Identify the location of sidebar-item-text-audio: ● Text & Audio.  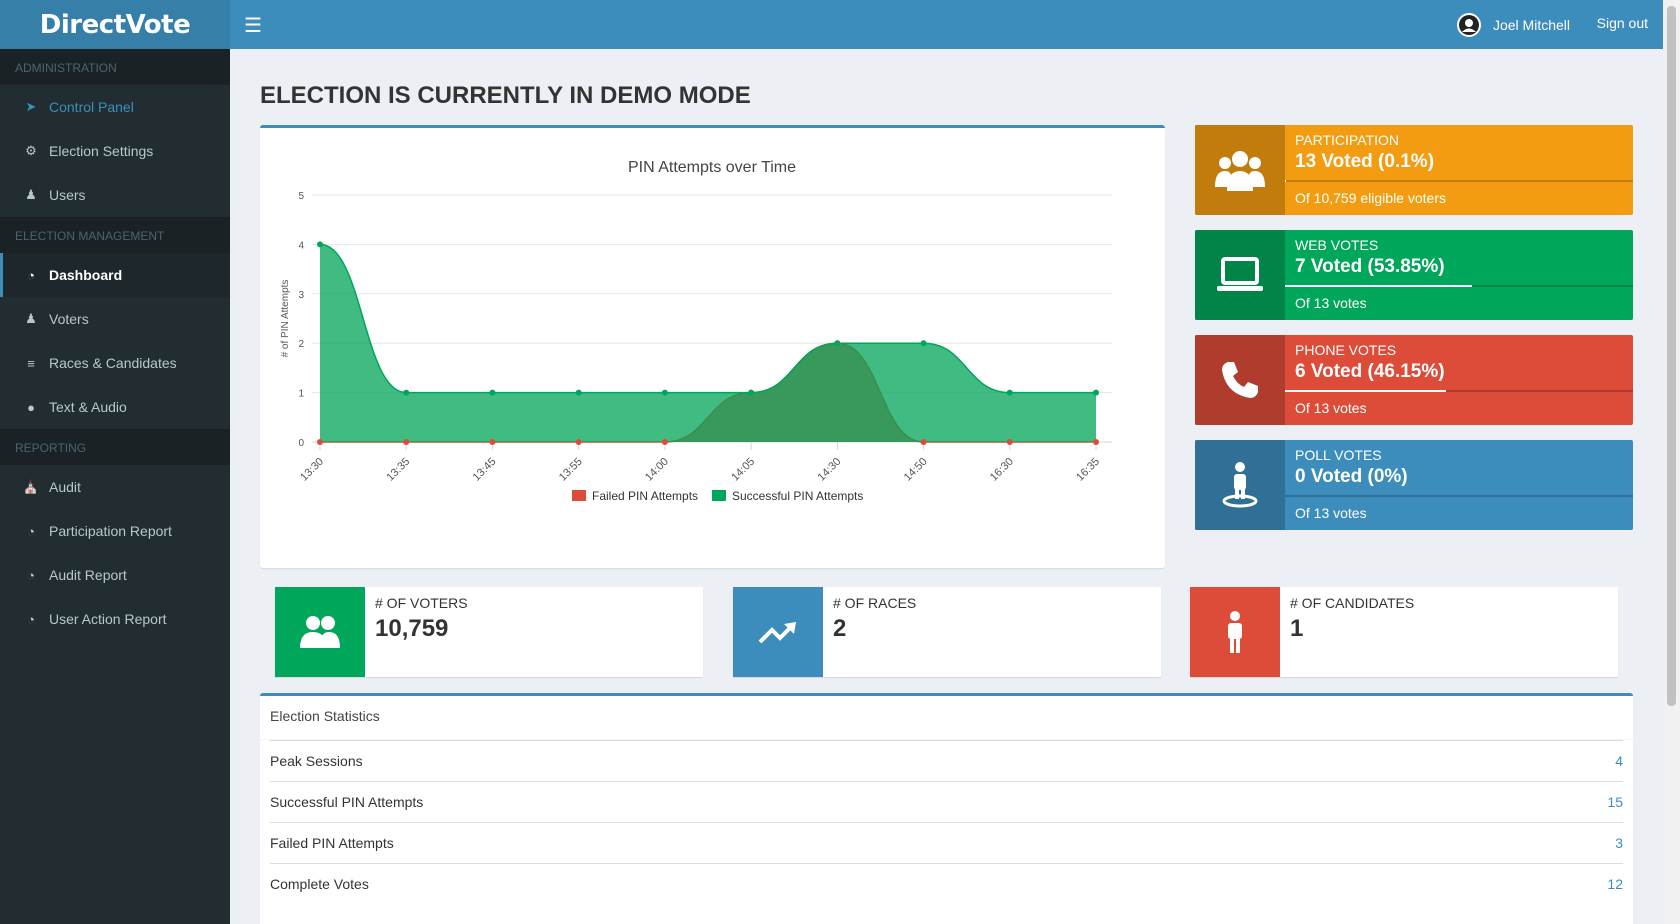
(115, 407).